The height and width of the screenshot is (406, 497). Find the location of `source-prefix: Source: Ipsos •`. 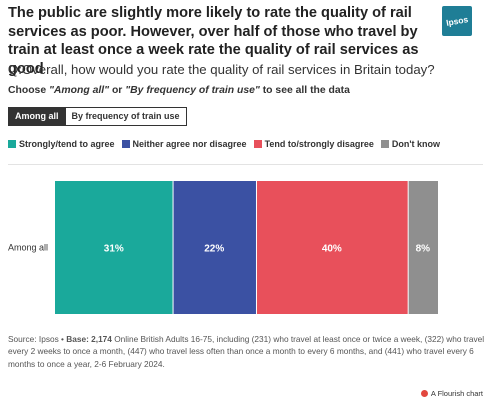

source-prefix: Source: Ipsos • is located at coordinates (37, 339).